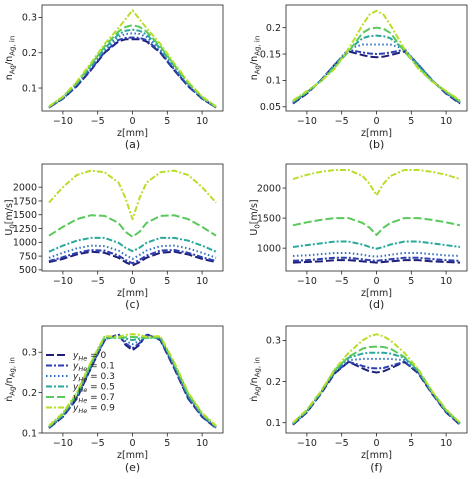 This screenshot has height=479, width=474. Describe the element at coordinates (132, 304) in the screenshot. I see `panel-caption: (c)` at that location.